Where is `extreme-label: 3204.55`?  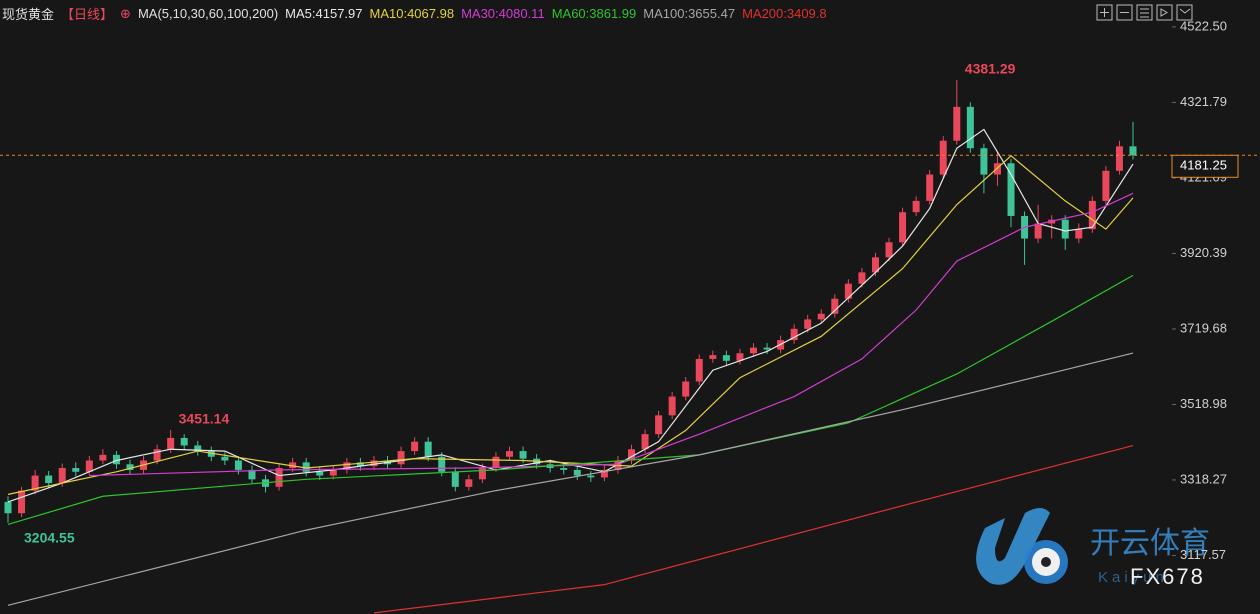 extreme-label: 3204.55 is located at coordinates (49, 537).